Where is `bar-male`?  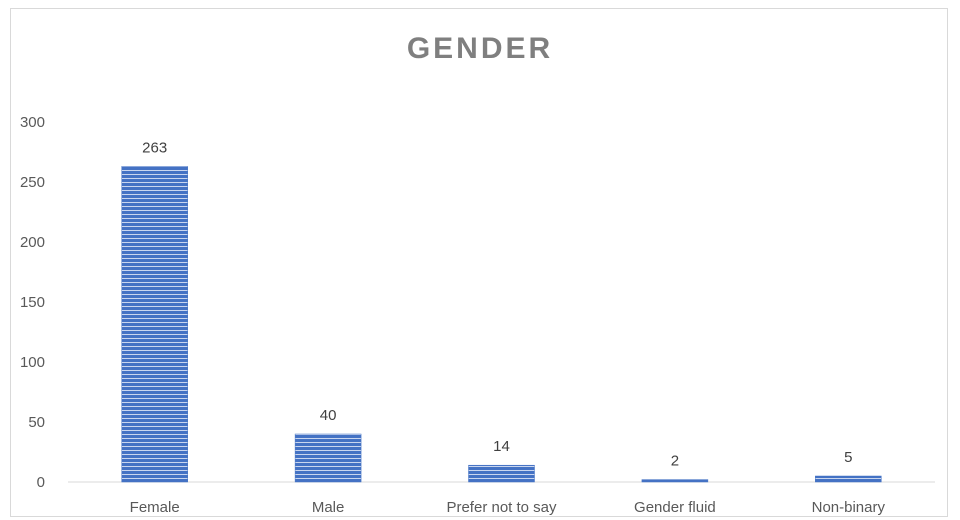
bar-male is located at coordinates (328, 458).